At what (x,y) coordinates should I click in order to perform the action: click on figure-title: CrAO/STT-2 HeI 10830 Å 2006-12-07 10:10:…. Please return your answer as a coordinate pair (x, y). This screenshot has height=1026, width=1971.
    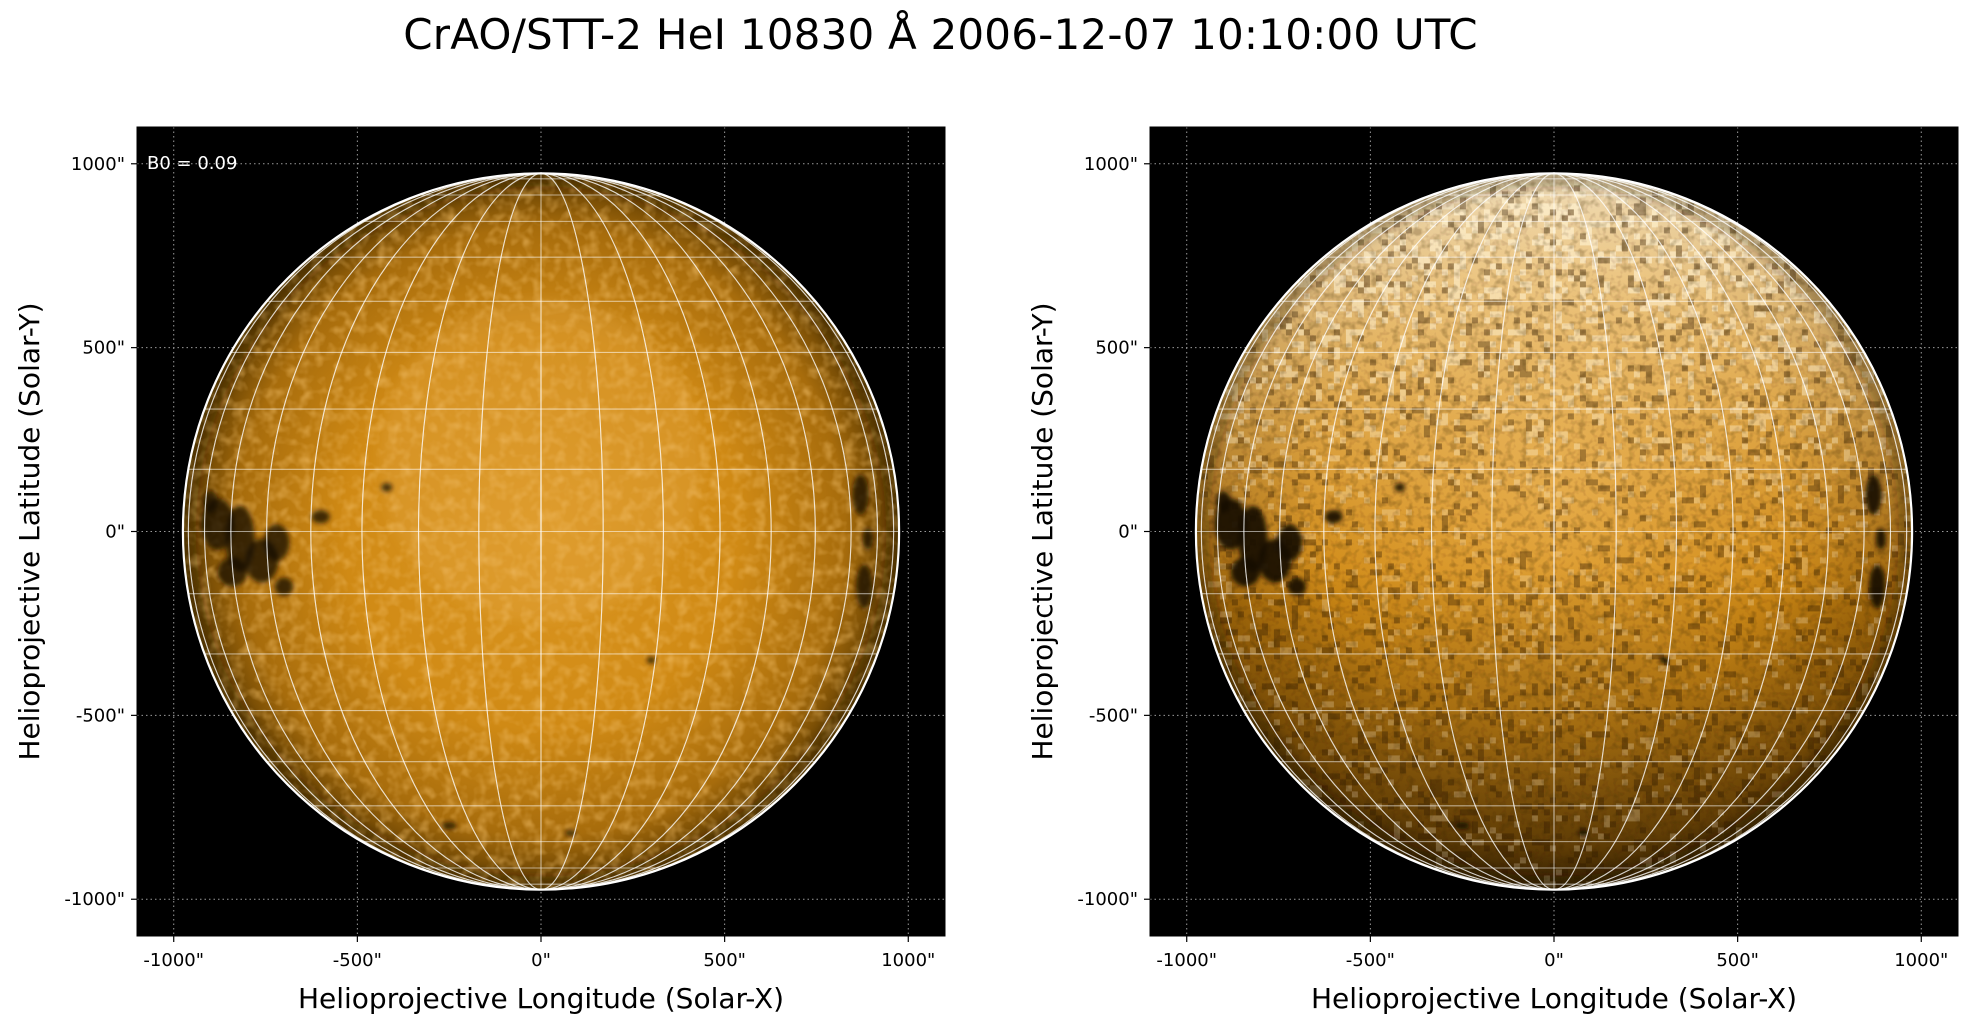
    Looking at the image, I should click on (940, 34).